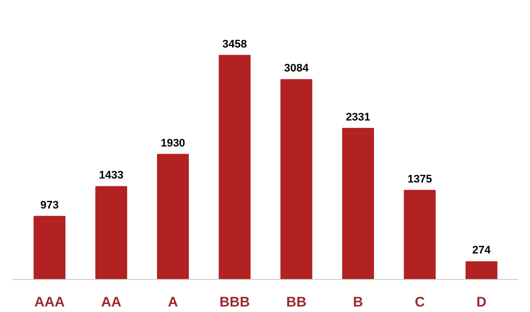  I want to click on data-label: 1433, so click(111, 176).